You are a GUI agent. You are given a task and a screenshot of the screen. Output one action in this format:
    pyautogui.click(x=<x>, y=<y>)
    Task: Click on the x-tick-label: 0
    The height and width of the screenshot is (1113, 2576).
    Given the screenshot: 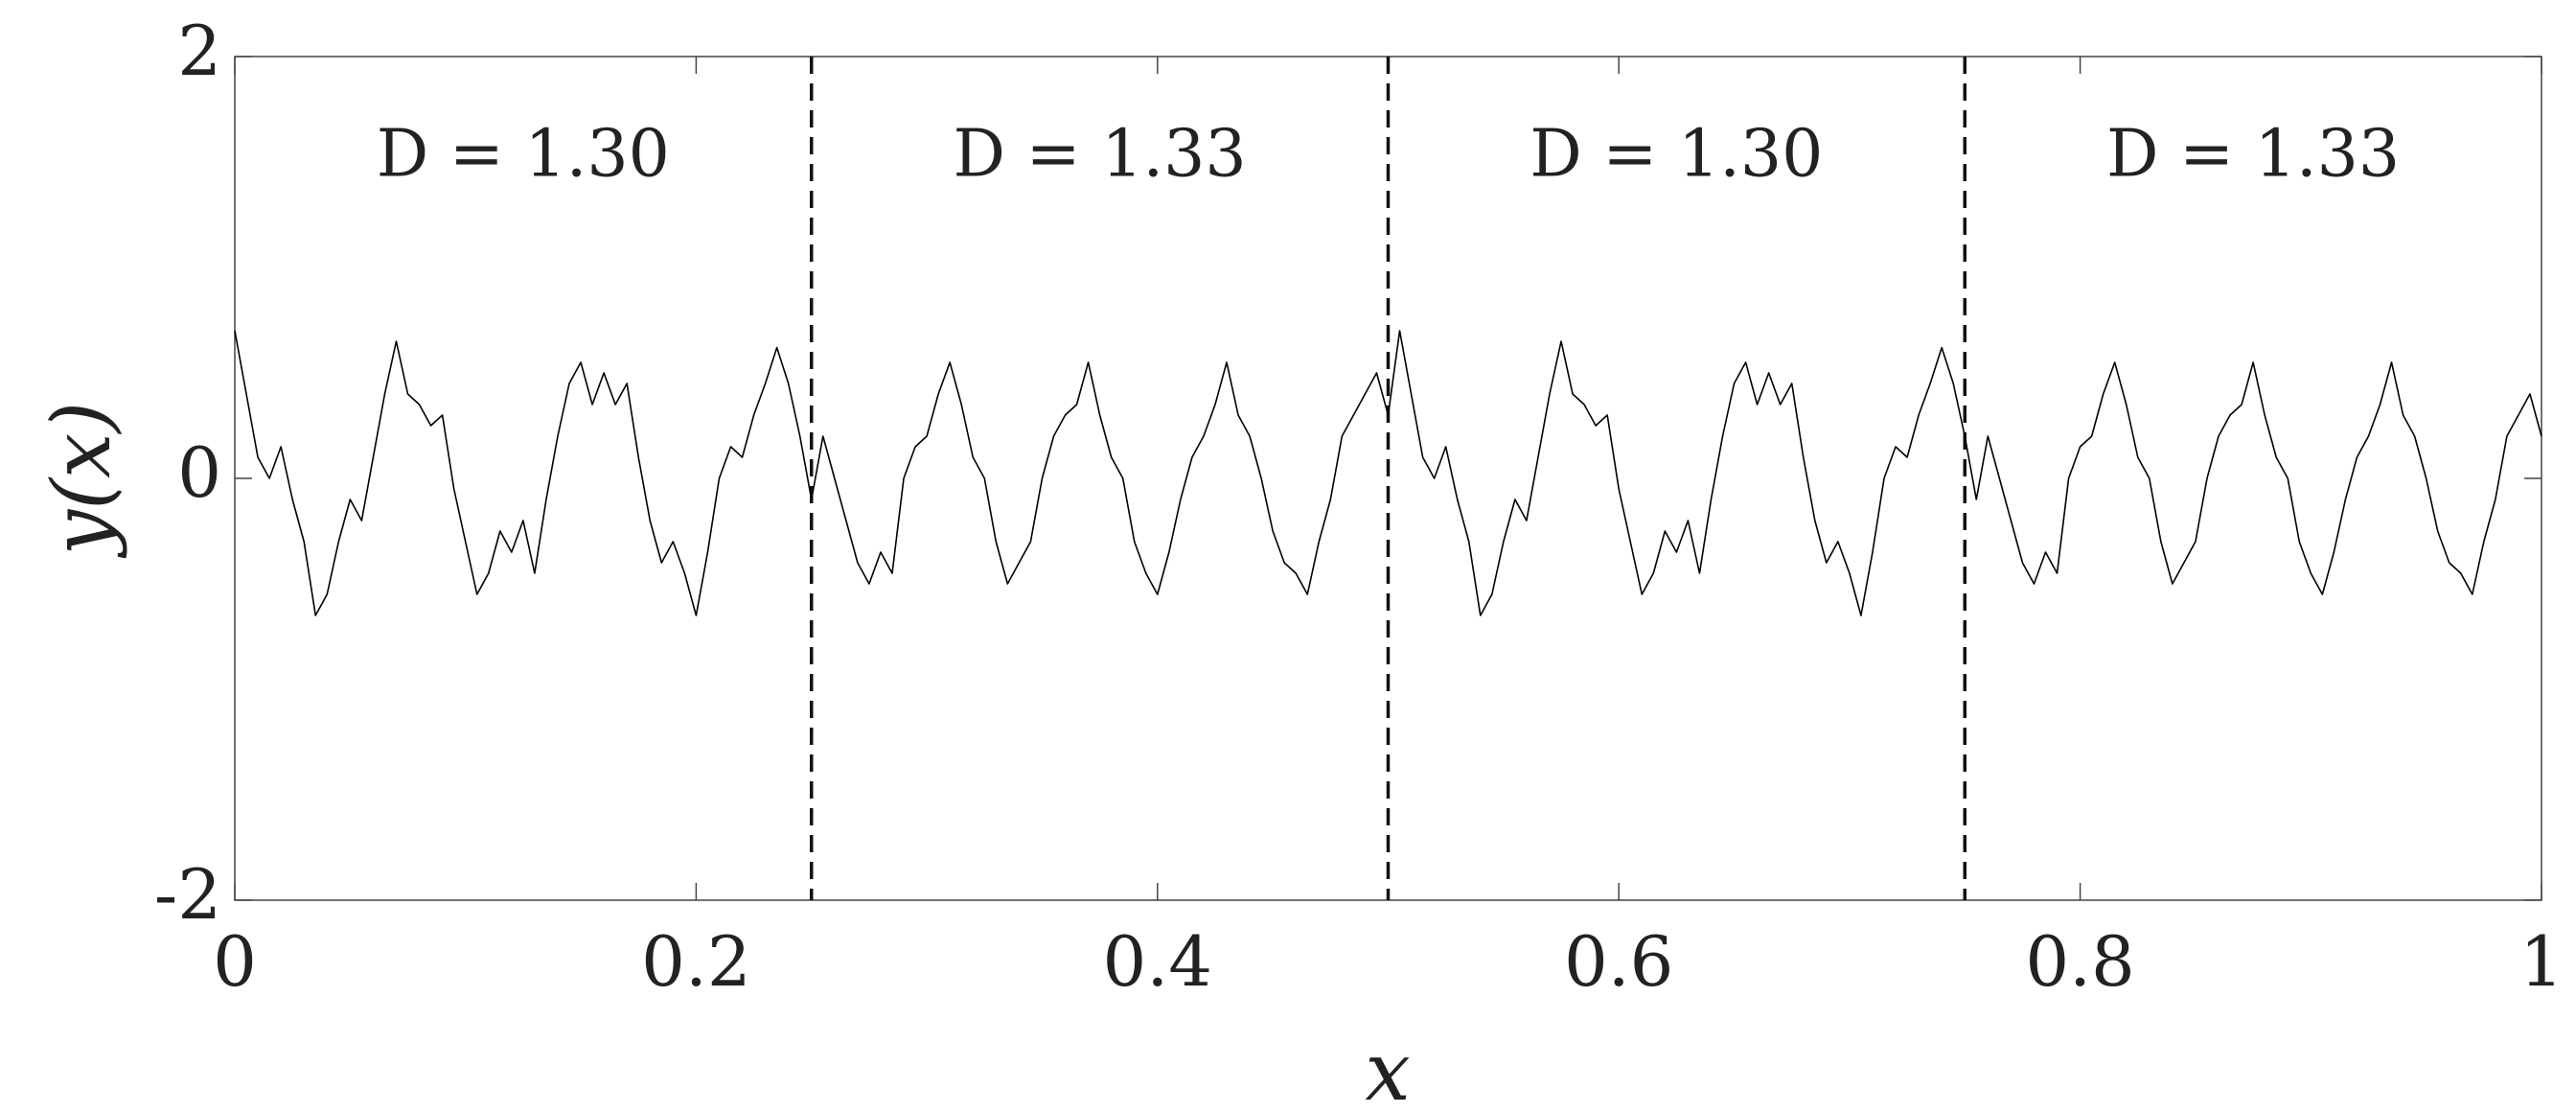 What is the action you would take?
    pyautogui.click(x=235, y=961)
    